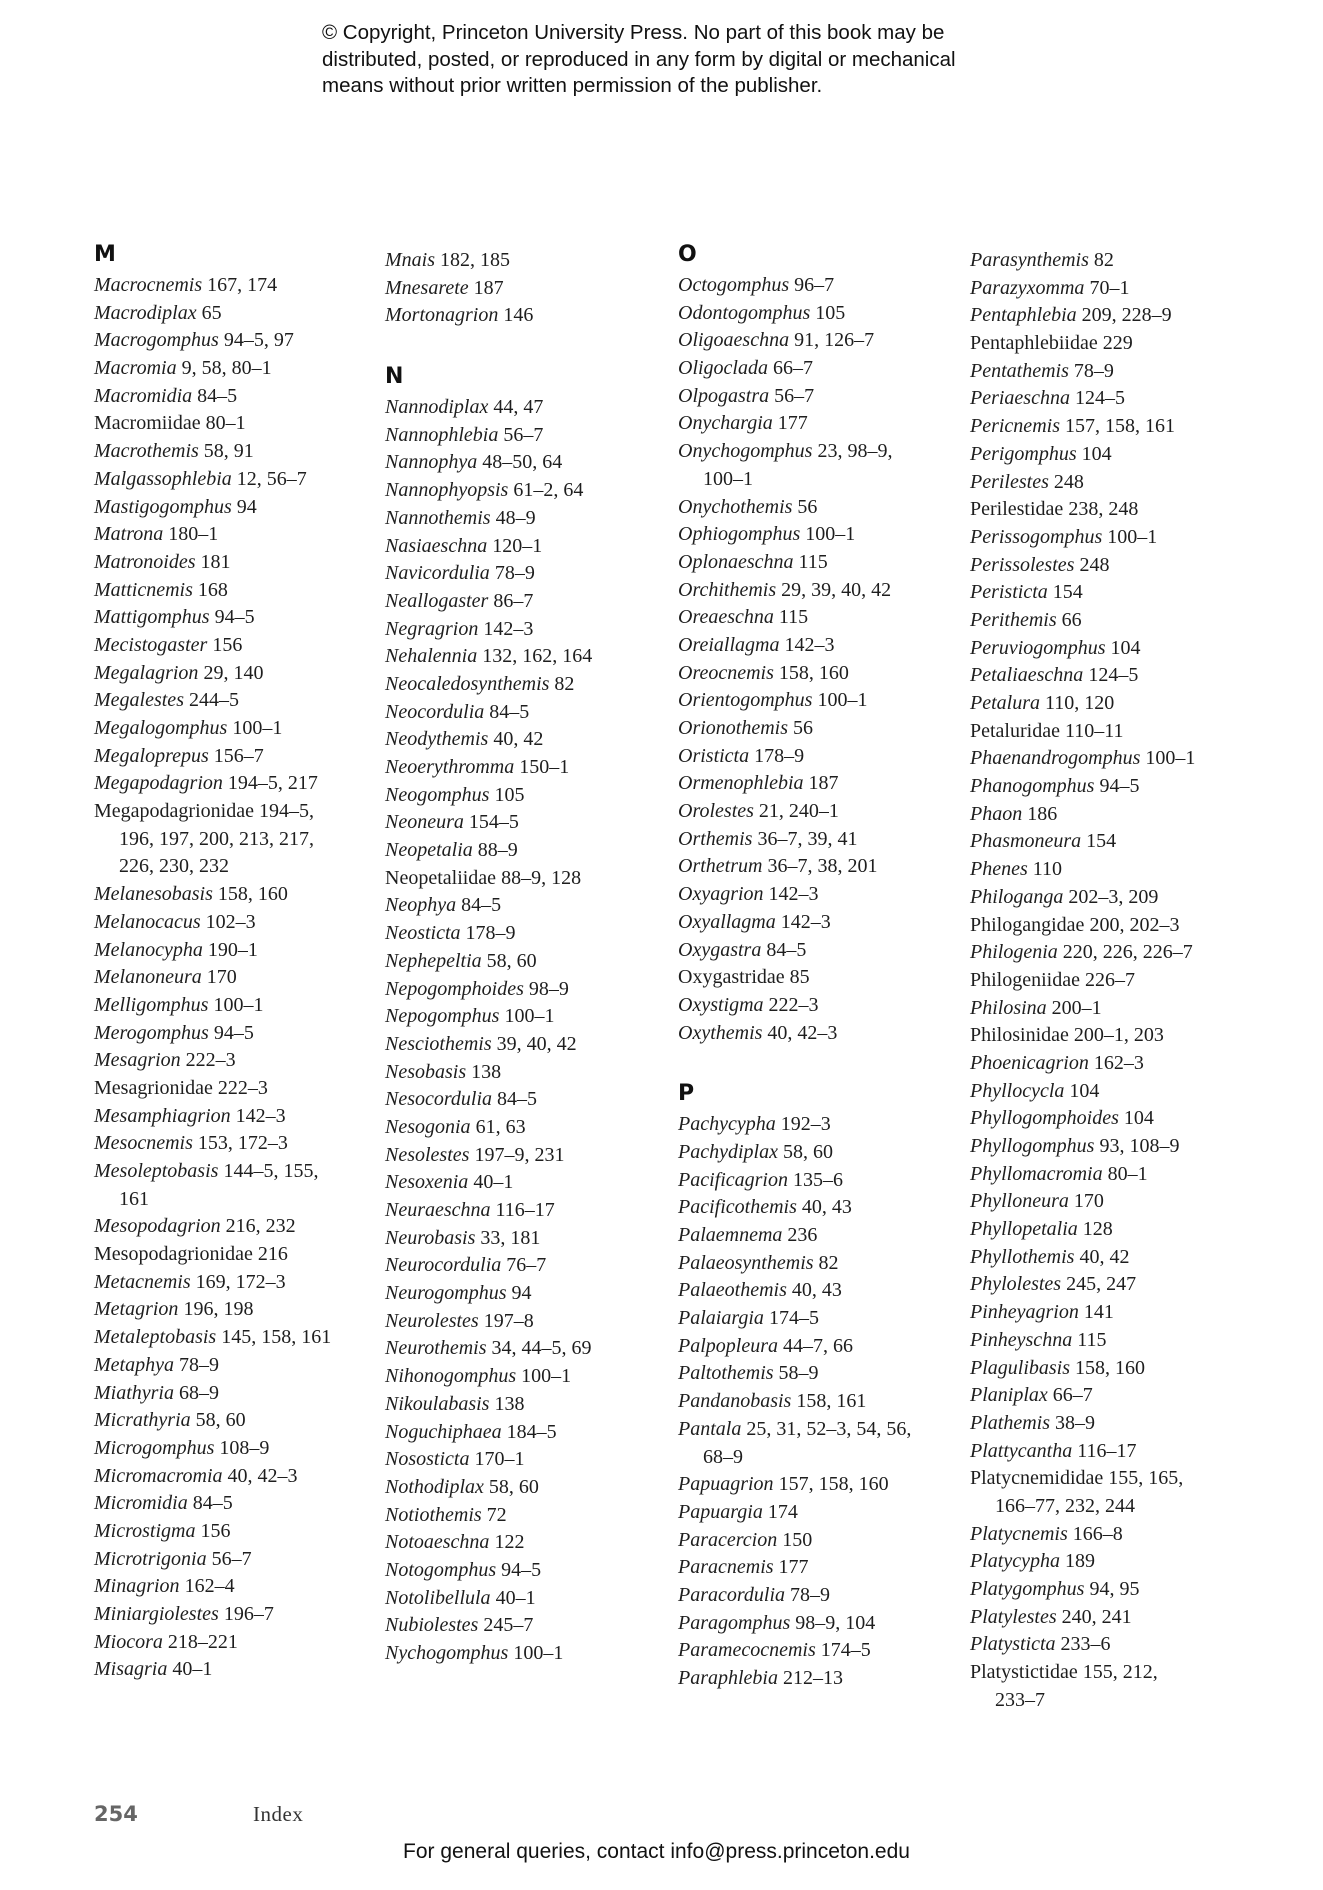  Describe the element at coordinates (727, 921) in the screenshot. I see `entry-term: Oxyallagma` at that location.